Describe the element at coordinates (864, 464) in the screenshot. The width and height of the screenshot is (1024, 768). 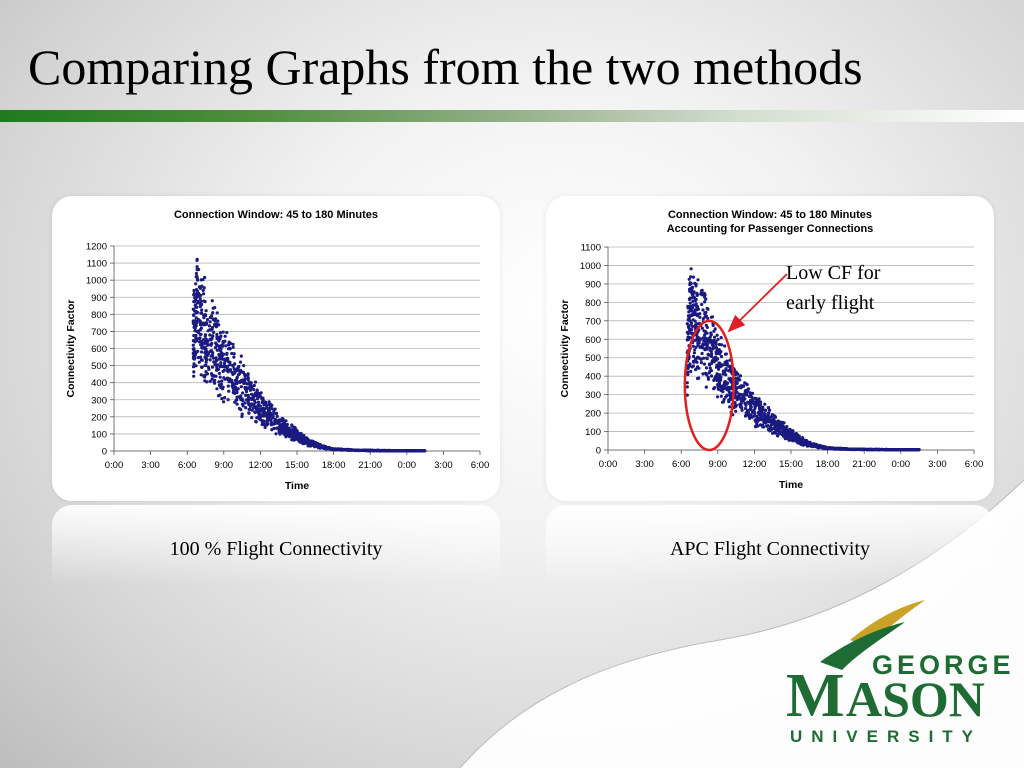
I see `x-tick-label: 21:00` at that location.